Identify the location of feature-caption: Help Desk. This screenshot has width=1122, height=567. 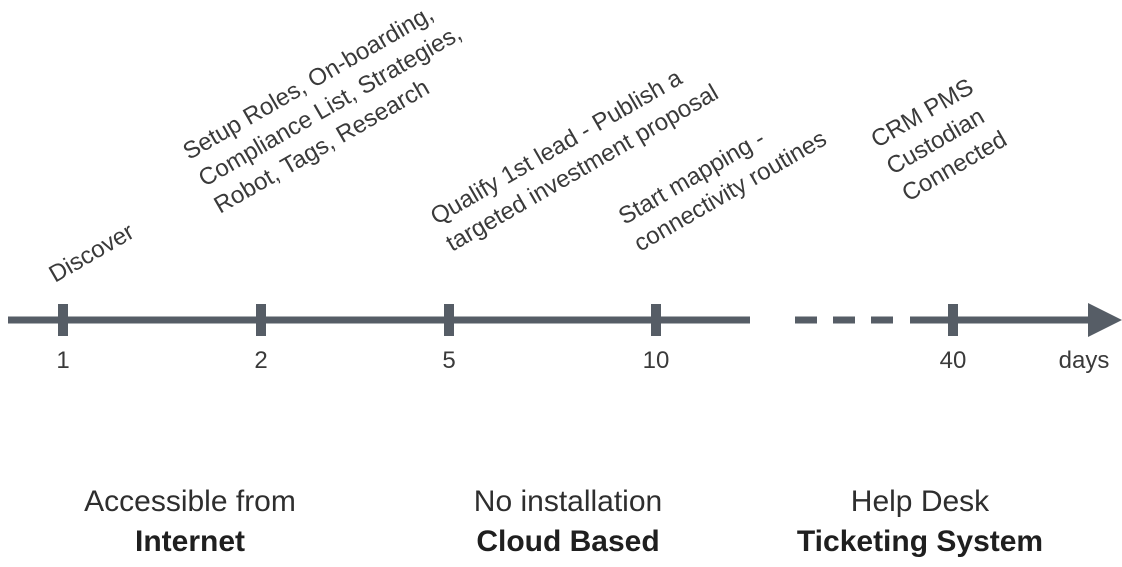
(920, 501).